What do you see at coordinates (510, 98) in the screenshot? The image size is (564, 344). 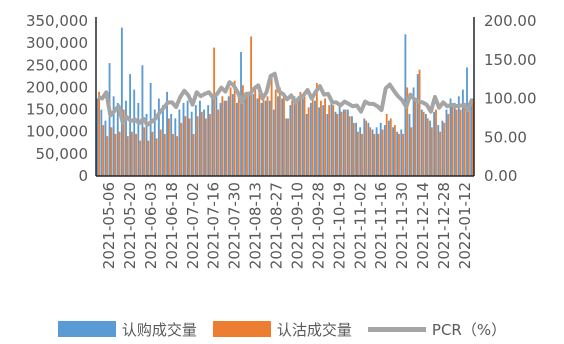 I see `right-y-tick-labels: 0.00 50.00 100.00 150.00 200.00` at bounding box center [510, 98].